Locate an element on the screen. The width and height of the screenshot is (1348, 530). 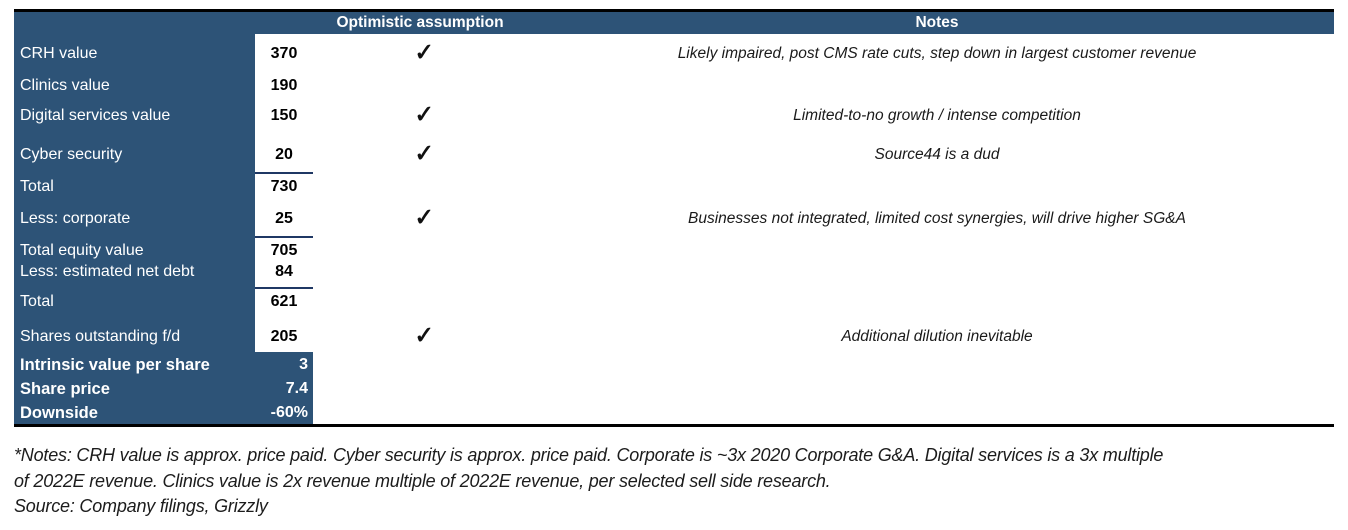
row-value: 84 is located at coordinates (284, 271).